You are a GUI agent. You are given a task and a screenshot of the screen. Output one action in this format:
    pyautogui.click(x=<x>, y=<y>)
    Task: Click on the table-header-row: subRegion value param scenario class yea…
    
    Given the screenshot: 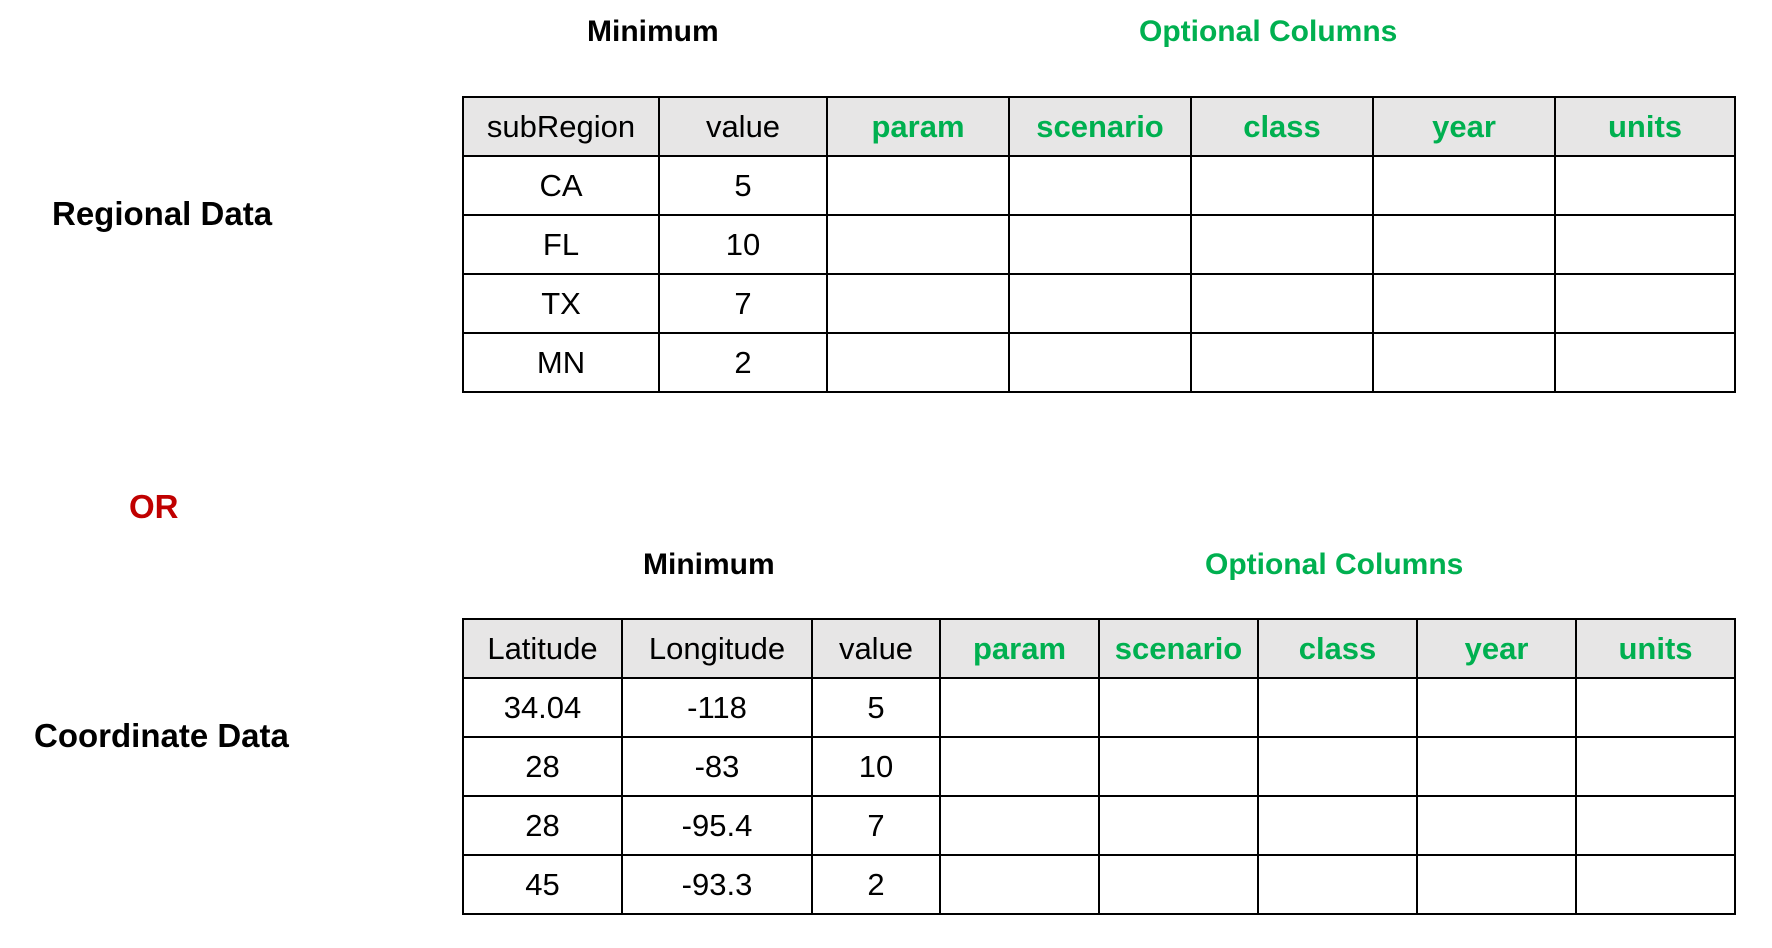 What is the action you would take?
    pyautogui.click(x=1099, y=126)
    